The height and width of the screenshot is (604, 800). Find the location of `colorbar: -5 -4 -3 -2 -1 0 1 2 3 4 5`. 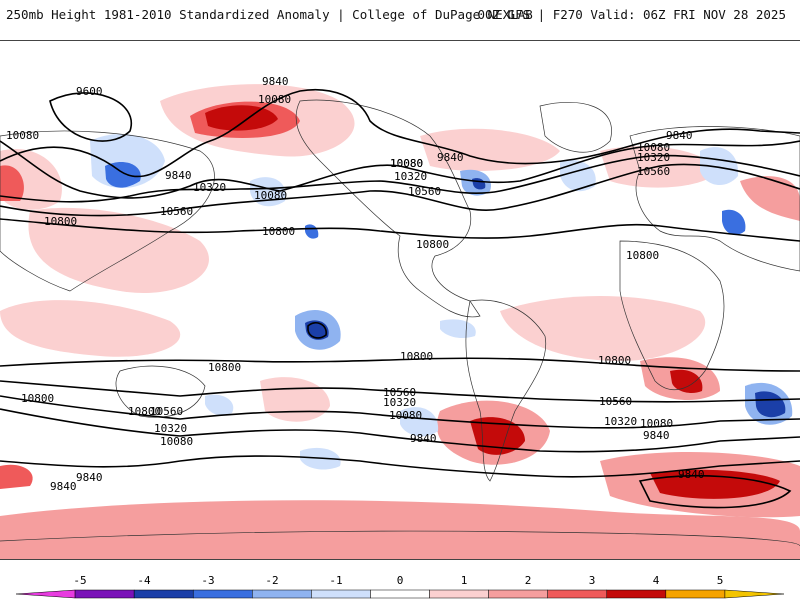

colorbar: -5 -4 -3 -2 -1 0 1 2 3 4 5 is located at coordinates (400, 585).